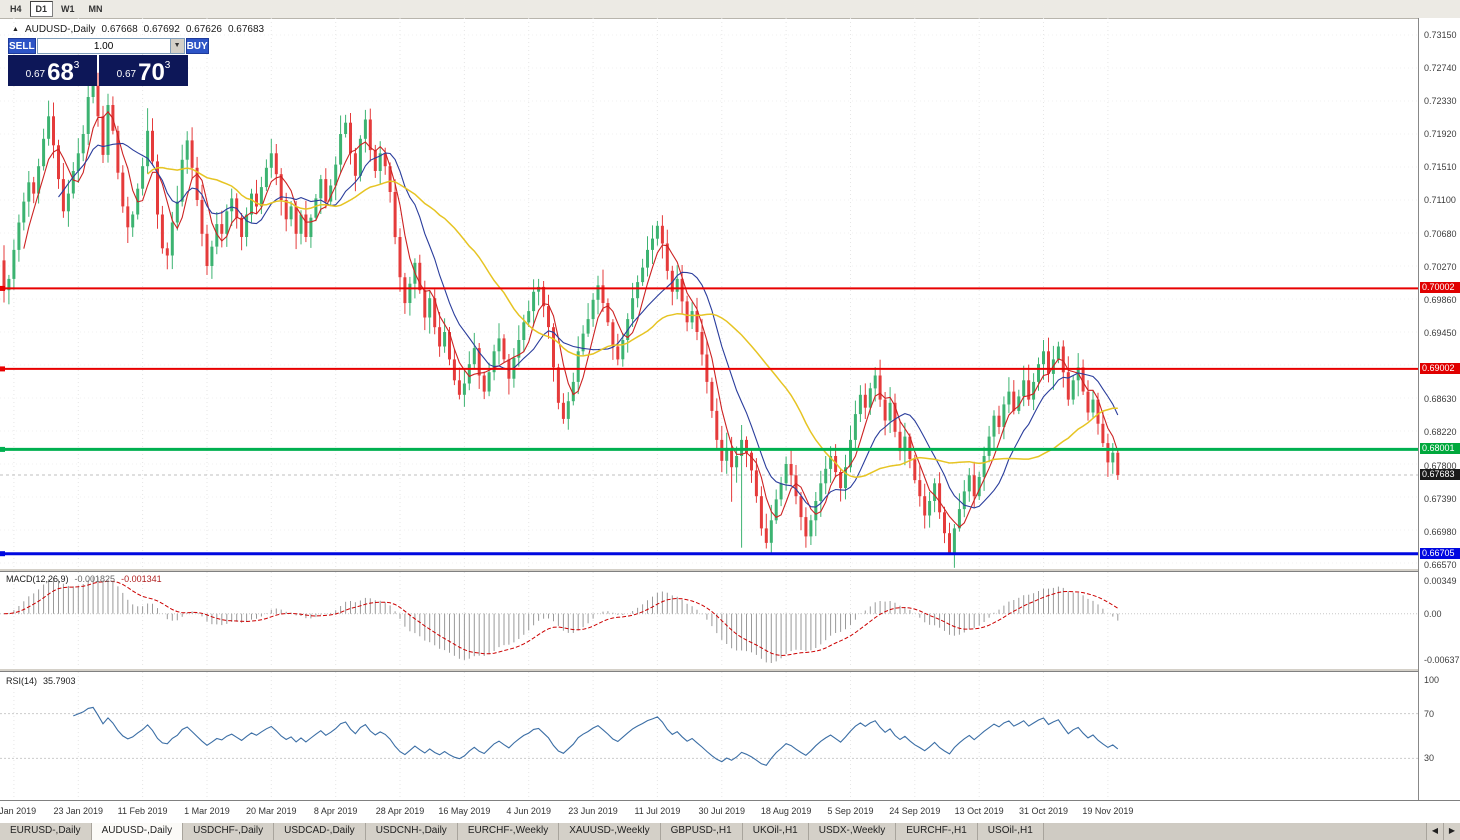 The width and height of the screenshot is (1460, 840). What do you see at coordinates (320, 831) in the screenshot?
I see `chart-tab-usdcad-daily: USDCAD-,Daily` at bounding box center [320, 831].